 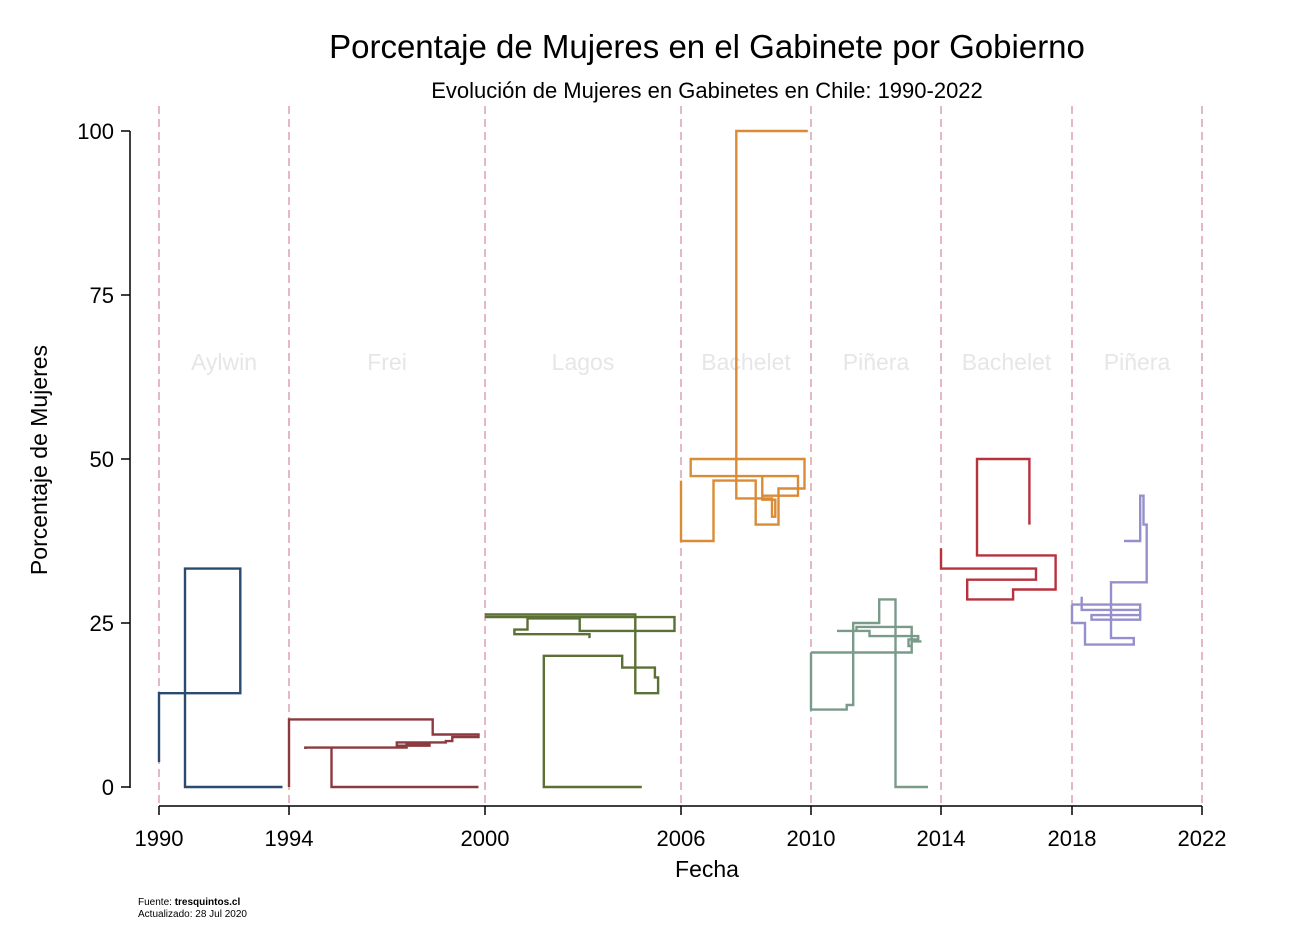 I want to click on x-tick-label: 2010, so click(x=811, y=838).